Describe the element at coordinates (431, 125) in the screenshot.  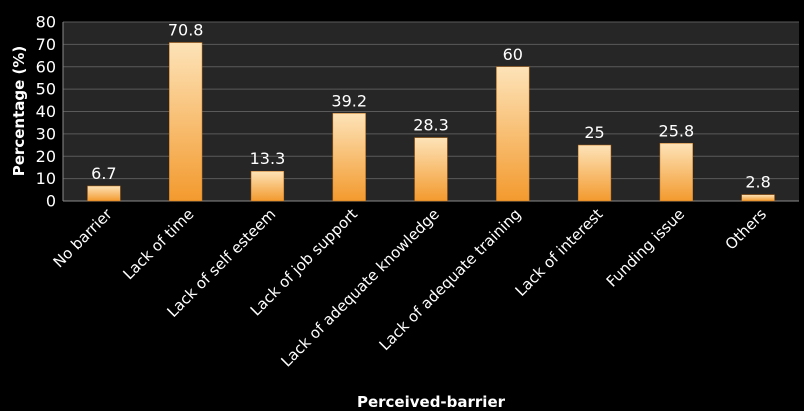
I see `data-label: 28.3` at that location.